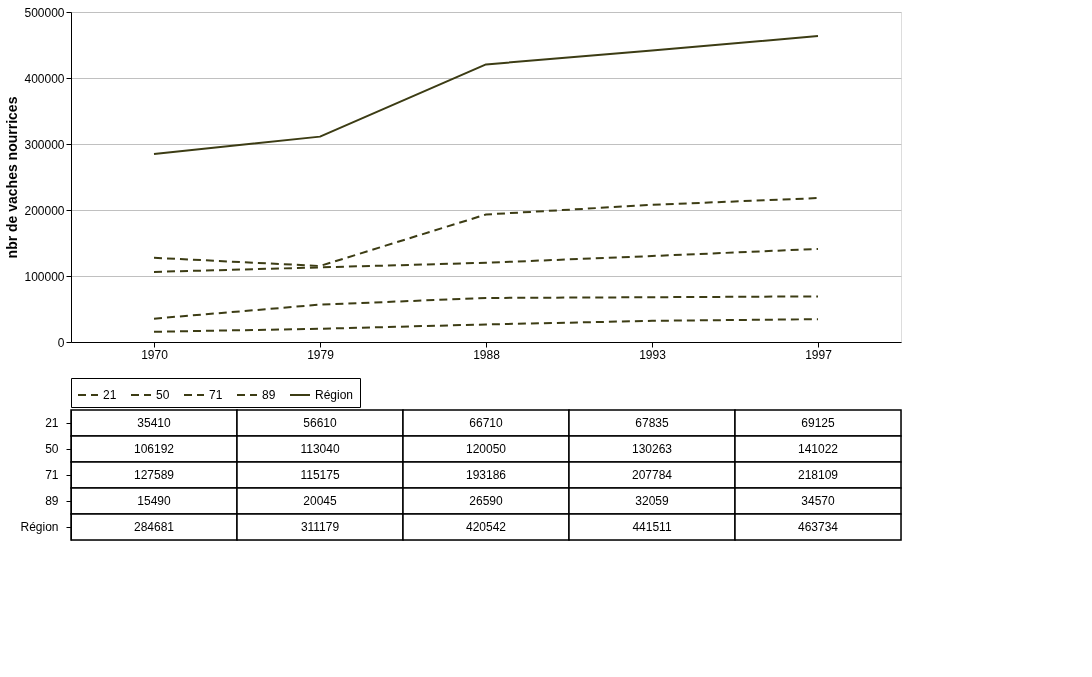 This screenshot has height=677, width=1092. What do you see at coordinates (652, 527) in the screenshot?
I see `data-label: 441511` at bounding box center [652, 527].